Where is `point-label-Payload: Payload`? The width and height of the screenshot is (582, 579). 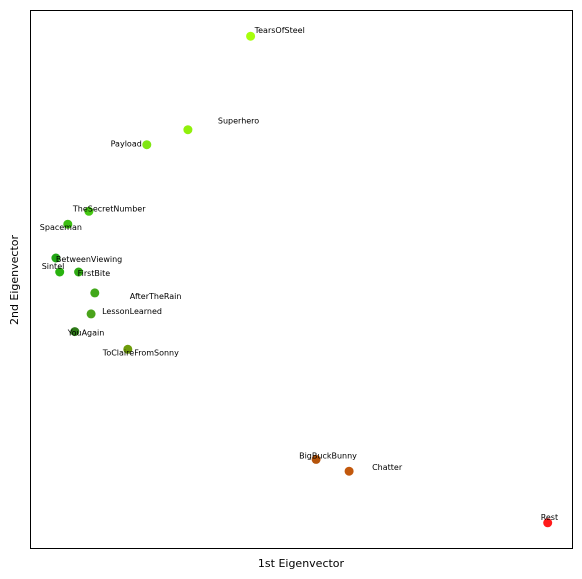 point-label-Payload: Payload is located at coordinates (126, 144).